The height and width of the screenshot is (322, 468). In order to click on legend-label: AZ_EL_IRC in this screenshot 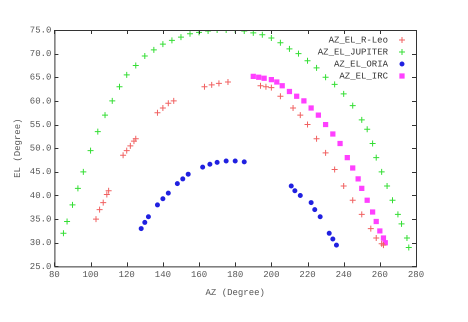, I will do `click(364, 76)`.